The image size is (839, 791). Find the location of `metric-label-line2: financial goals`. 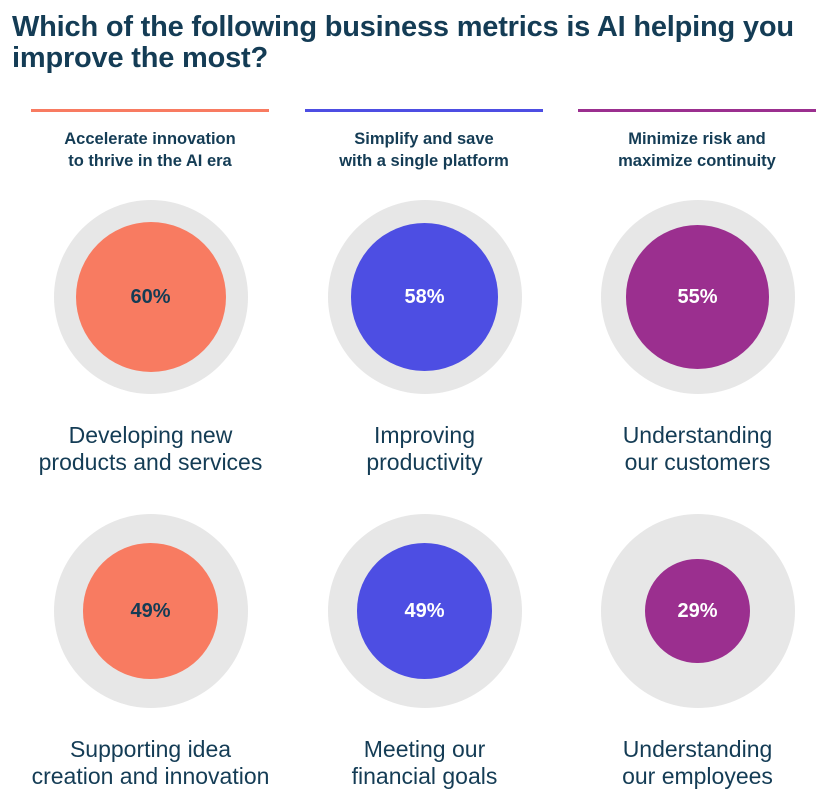

metric-label-line2: financial goals is located at coordinates (424, 776).